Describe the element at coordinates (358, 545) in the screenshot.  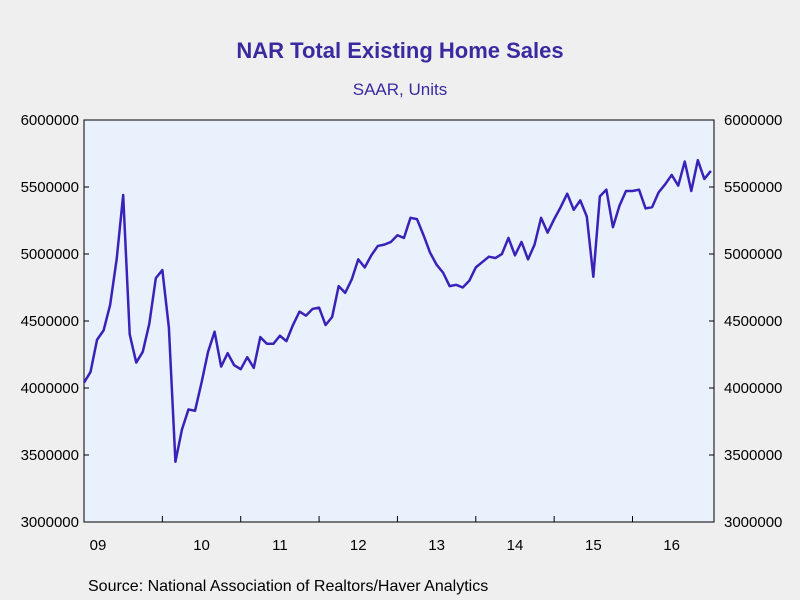
I see `x-tick-label: 12` at that location.